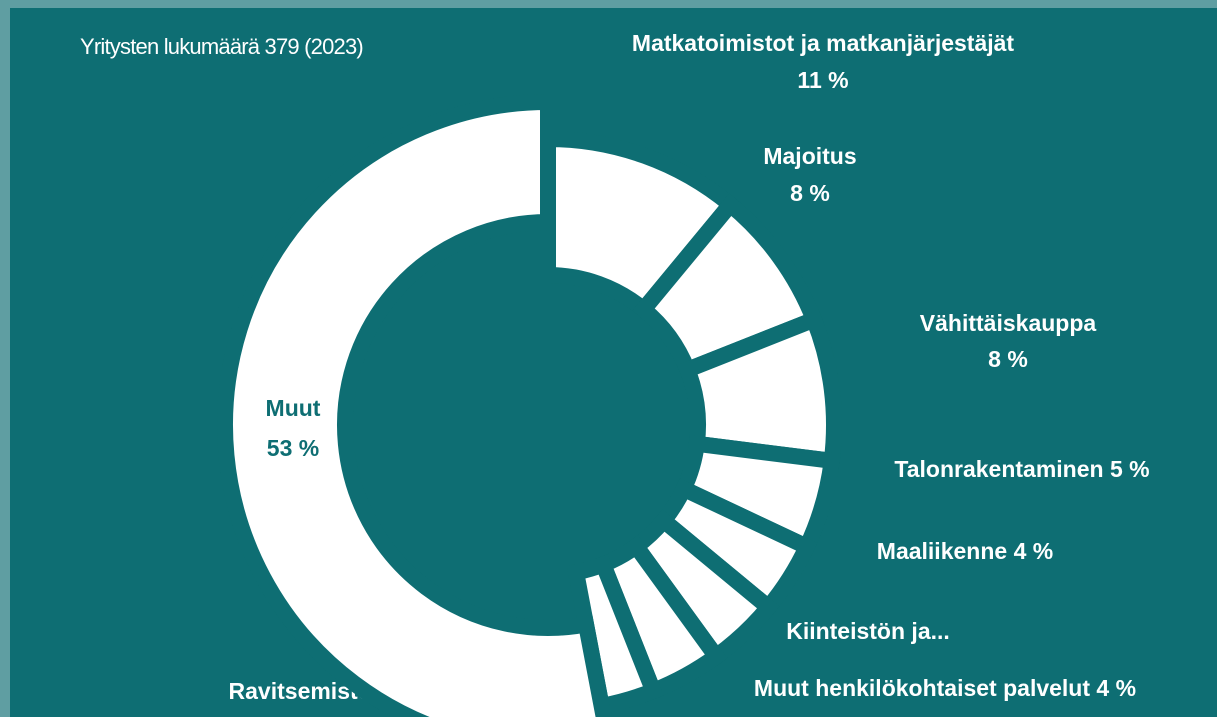 The height and width of the screenshot is (717, 1217). What do you see at coordinates (922, 688) in the screenshot?
I see `category-label: Muut henkilökohtaiset palvelut` at bounding box center [922, 688].